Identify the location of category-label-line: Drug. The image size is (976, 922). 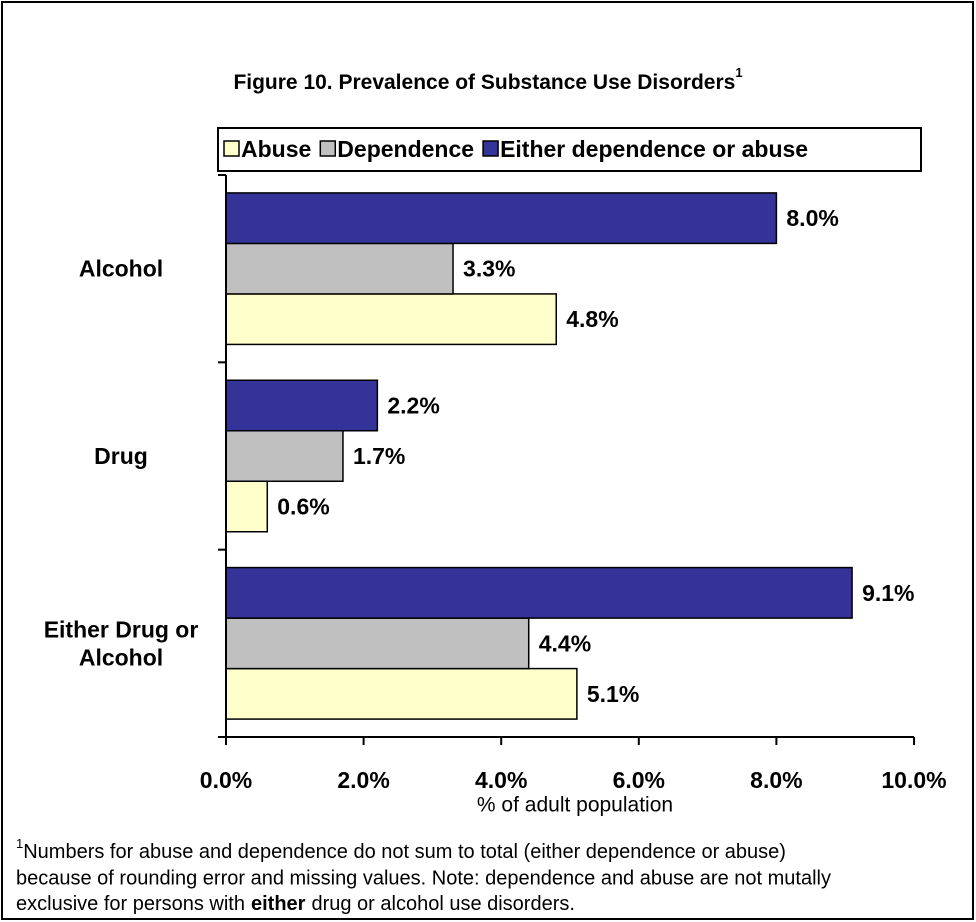
(121, 456).